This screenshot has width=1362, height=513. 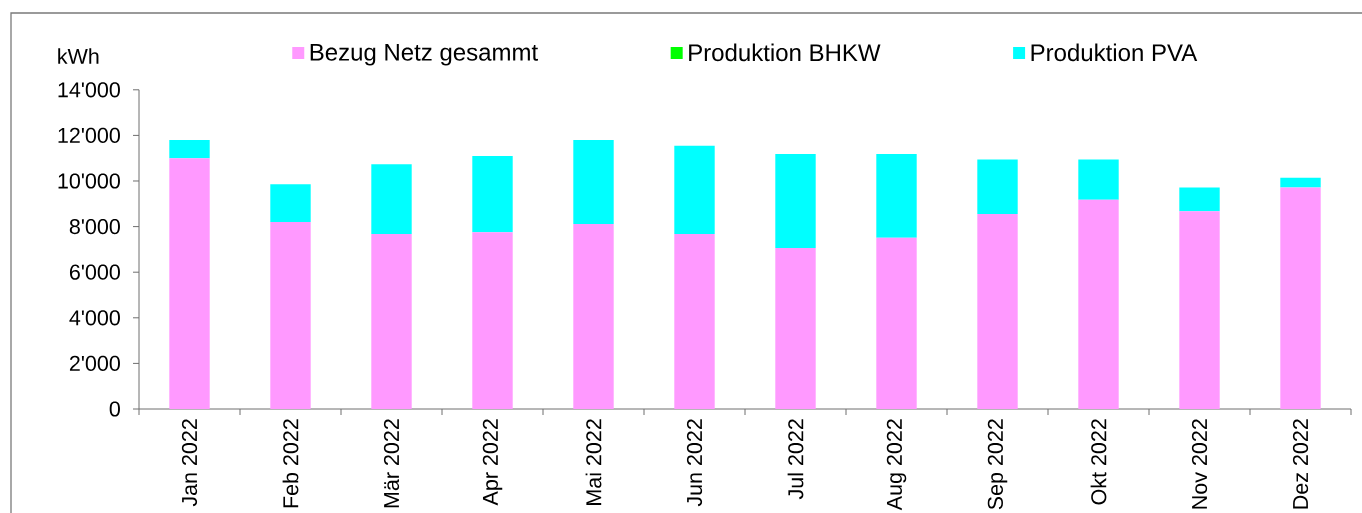 What do you see at coordinates (1098, 462) in the screenshot?
I see `x-tick-label: Okt 2022` at bounding box center [1098, 462].